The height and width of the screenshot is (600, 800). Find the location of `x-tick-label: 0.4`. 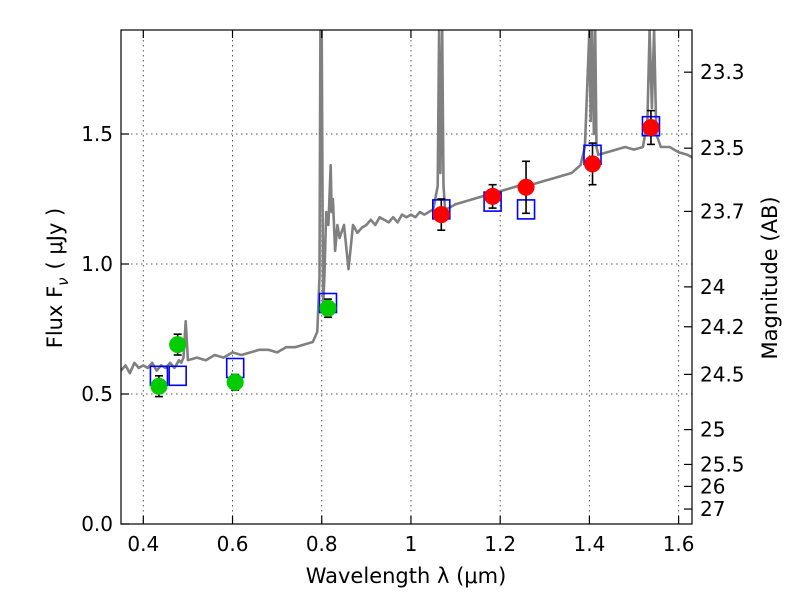

x-tick-label: 0.4 is located at coordinates (143, 544).